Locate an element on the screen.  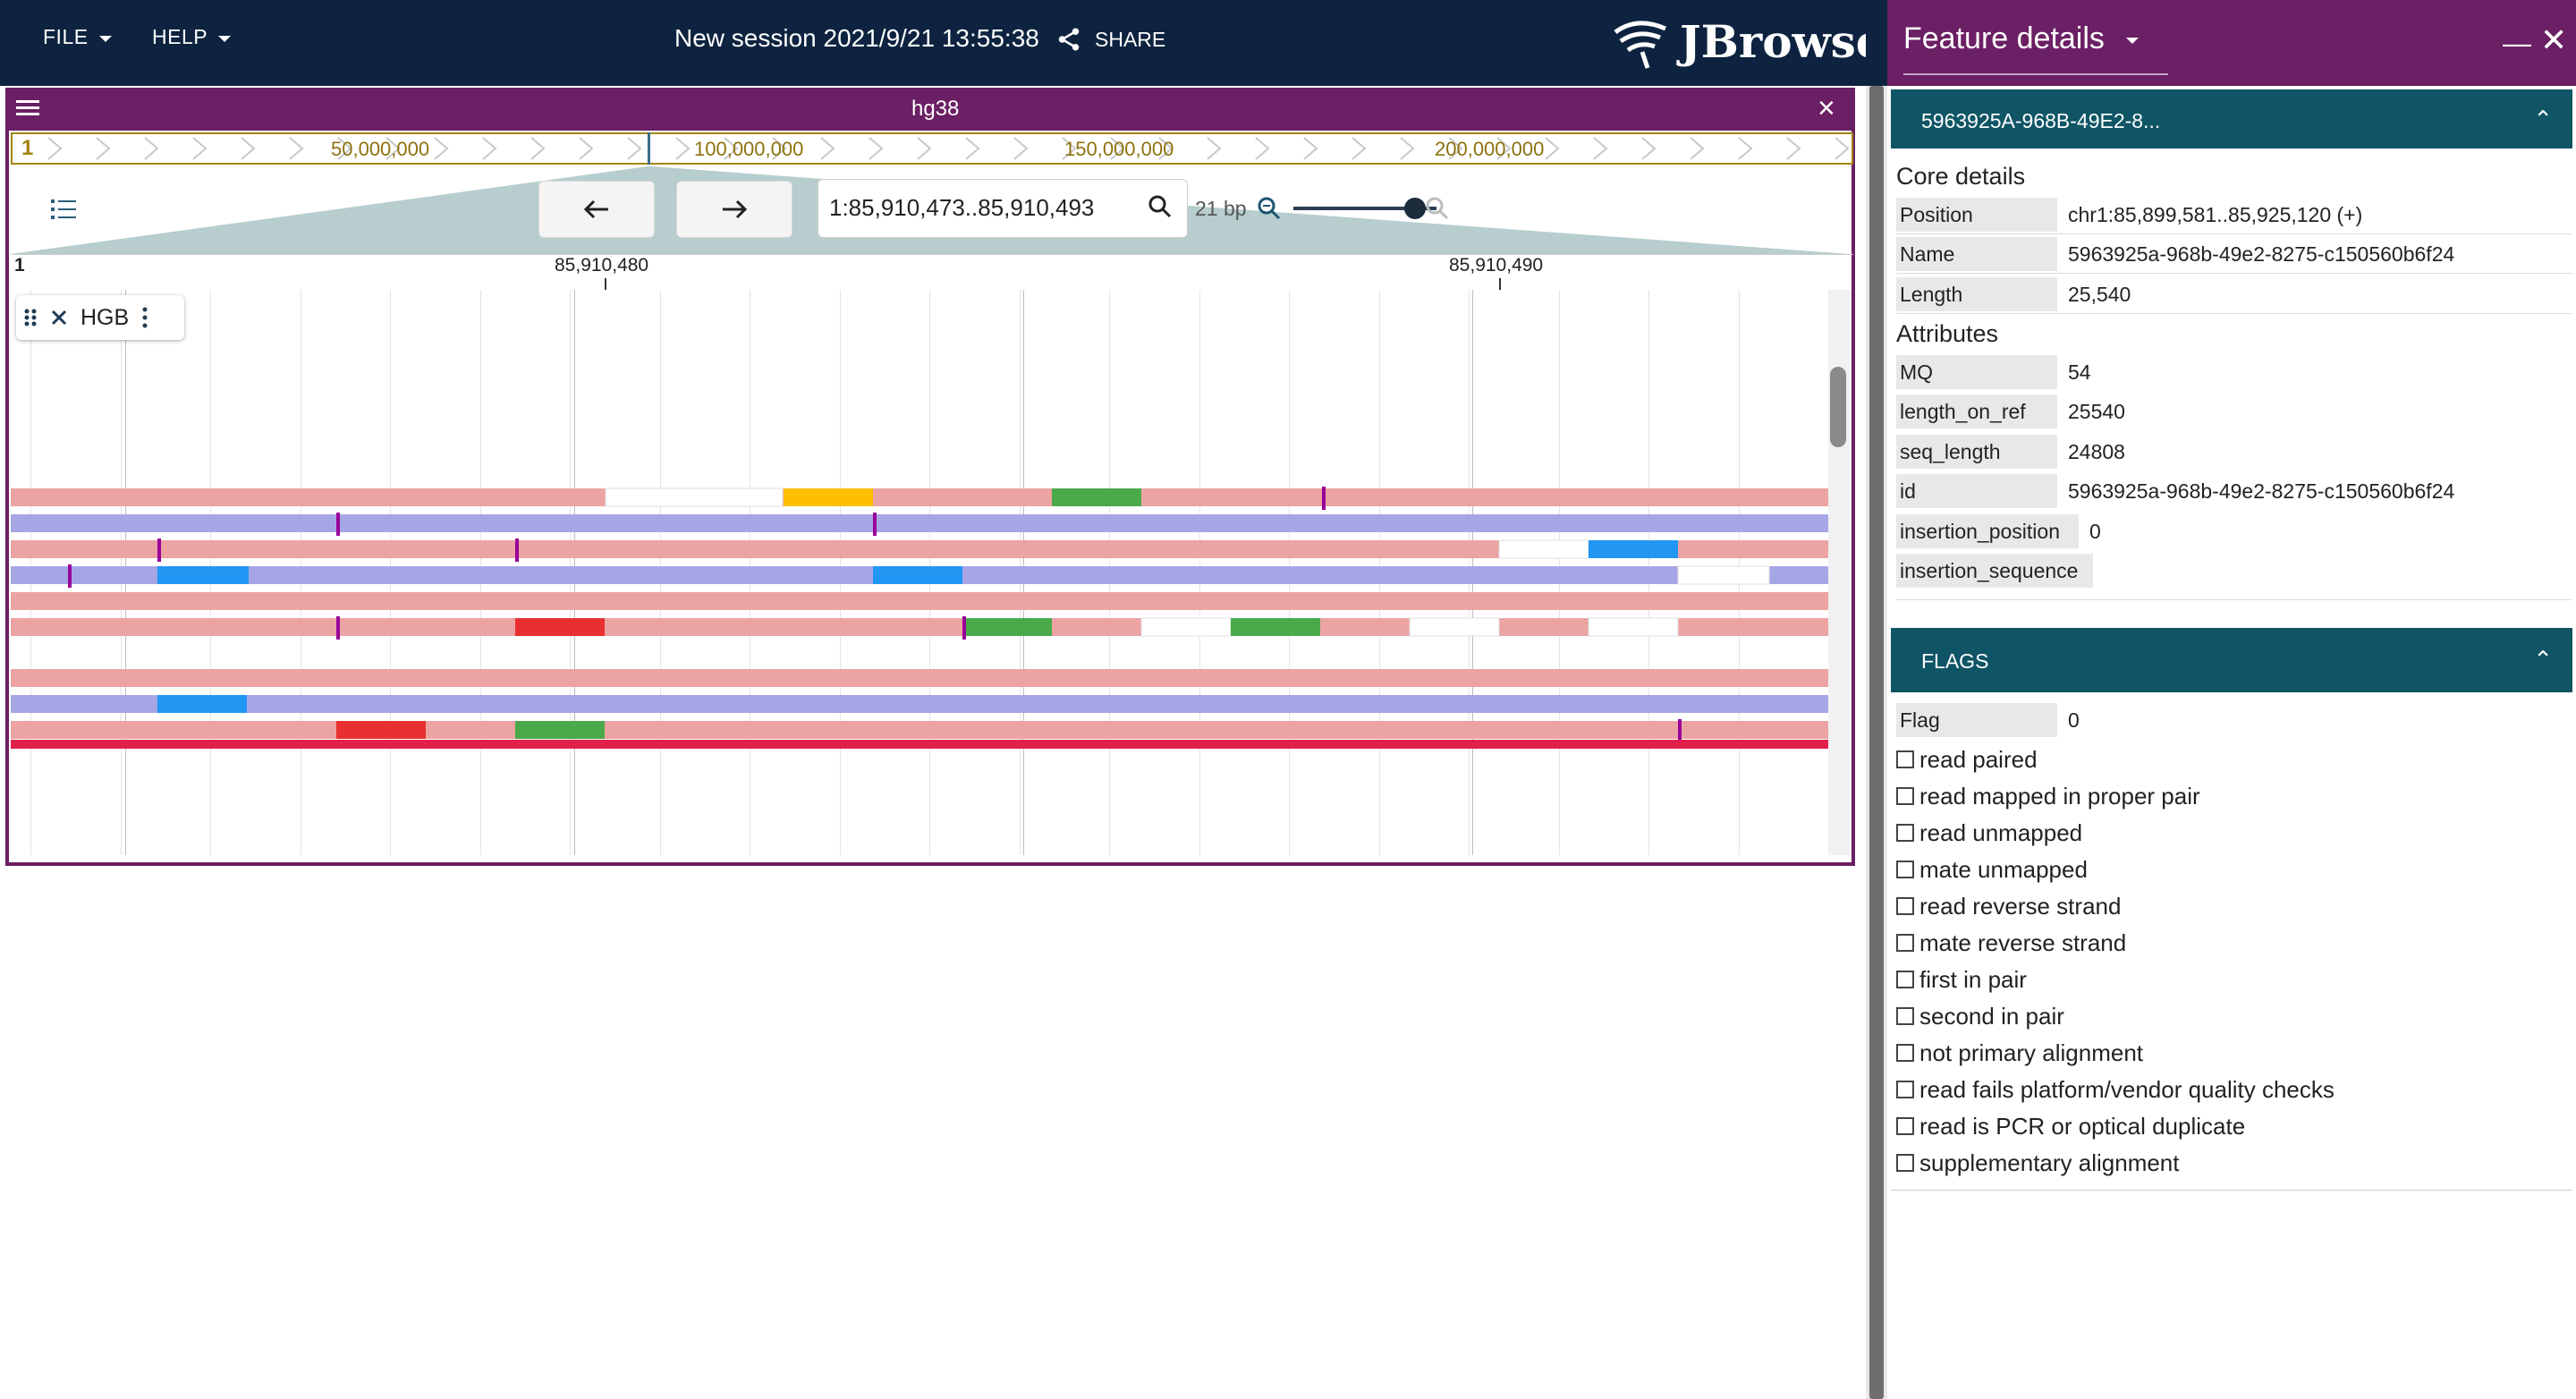
flag-checkbox-item: supplementary alignment is located at coordinates (2038, 1163).